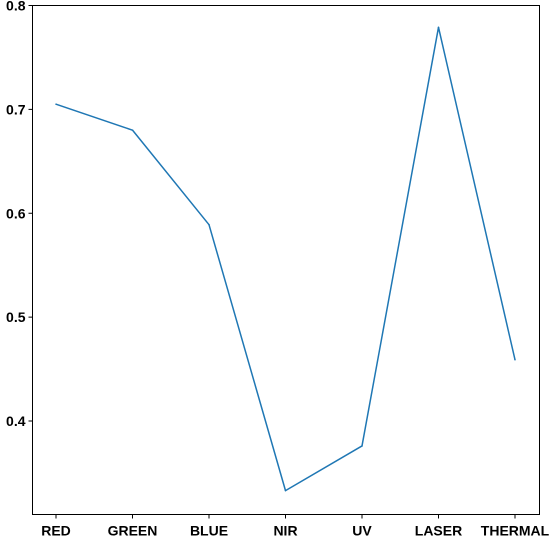 Image resolution: width=550 pixels, height=544 pixels. I want to click on y-tick-label: 0.6, so click(16, 213).